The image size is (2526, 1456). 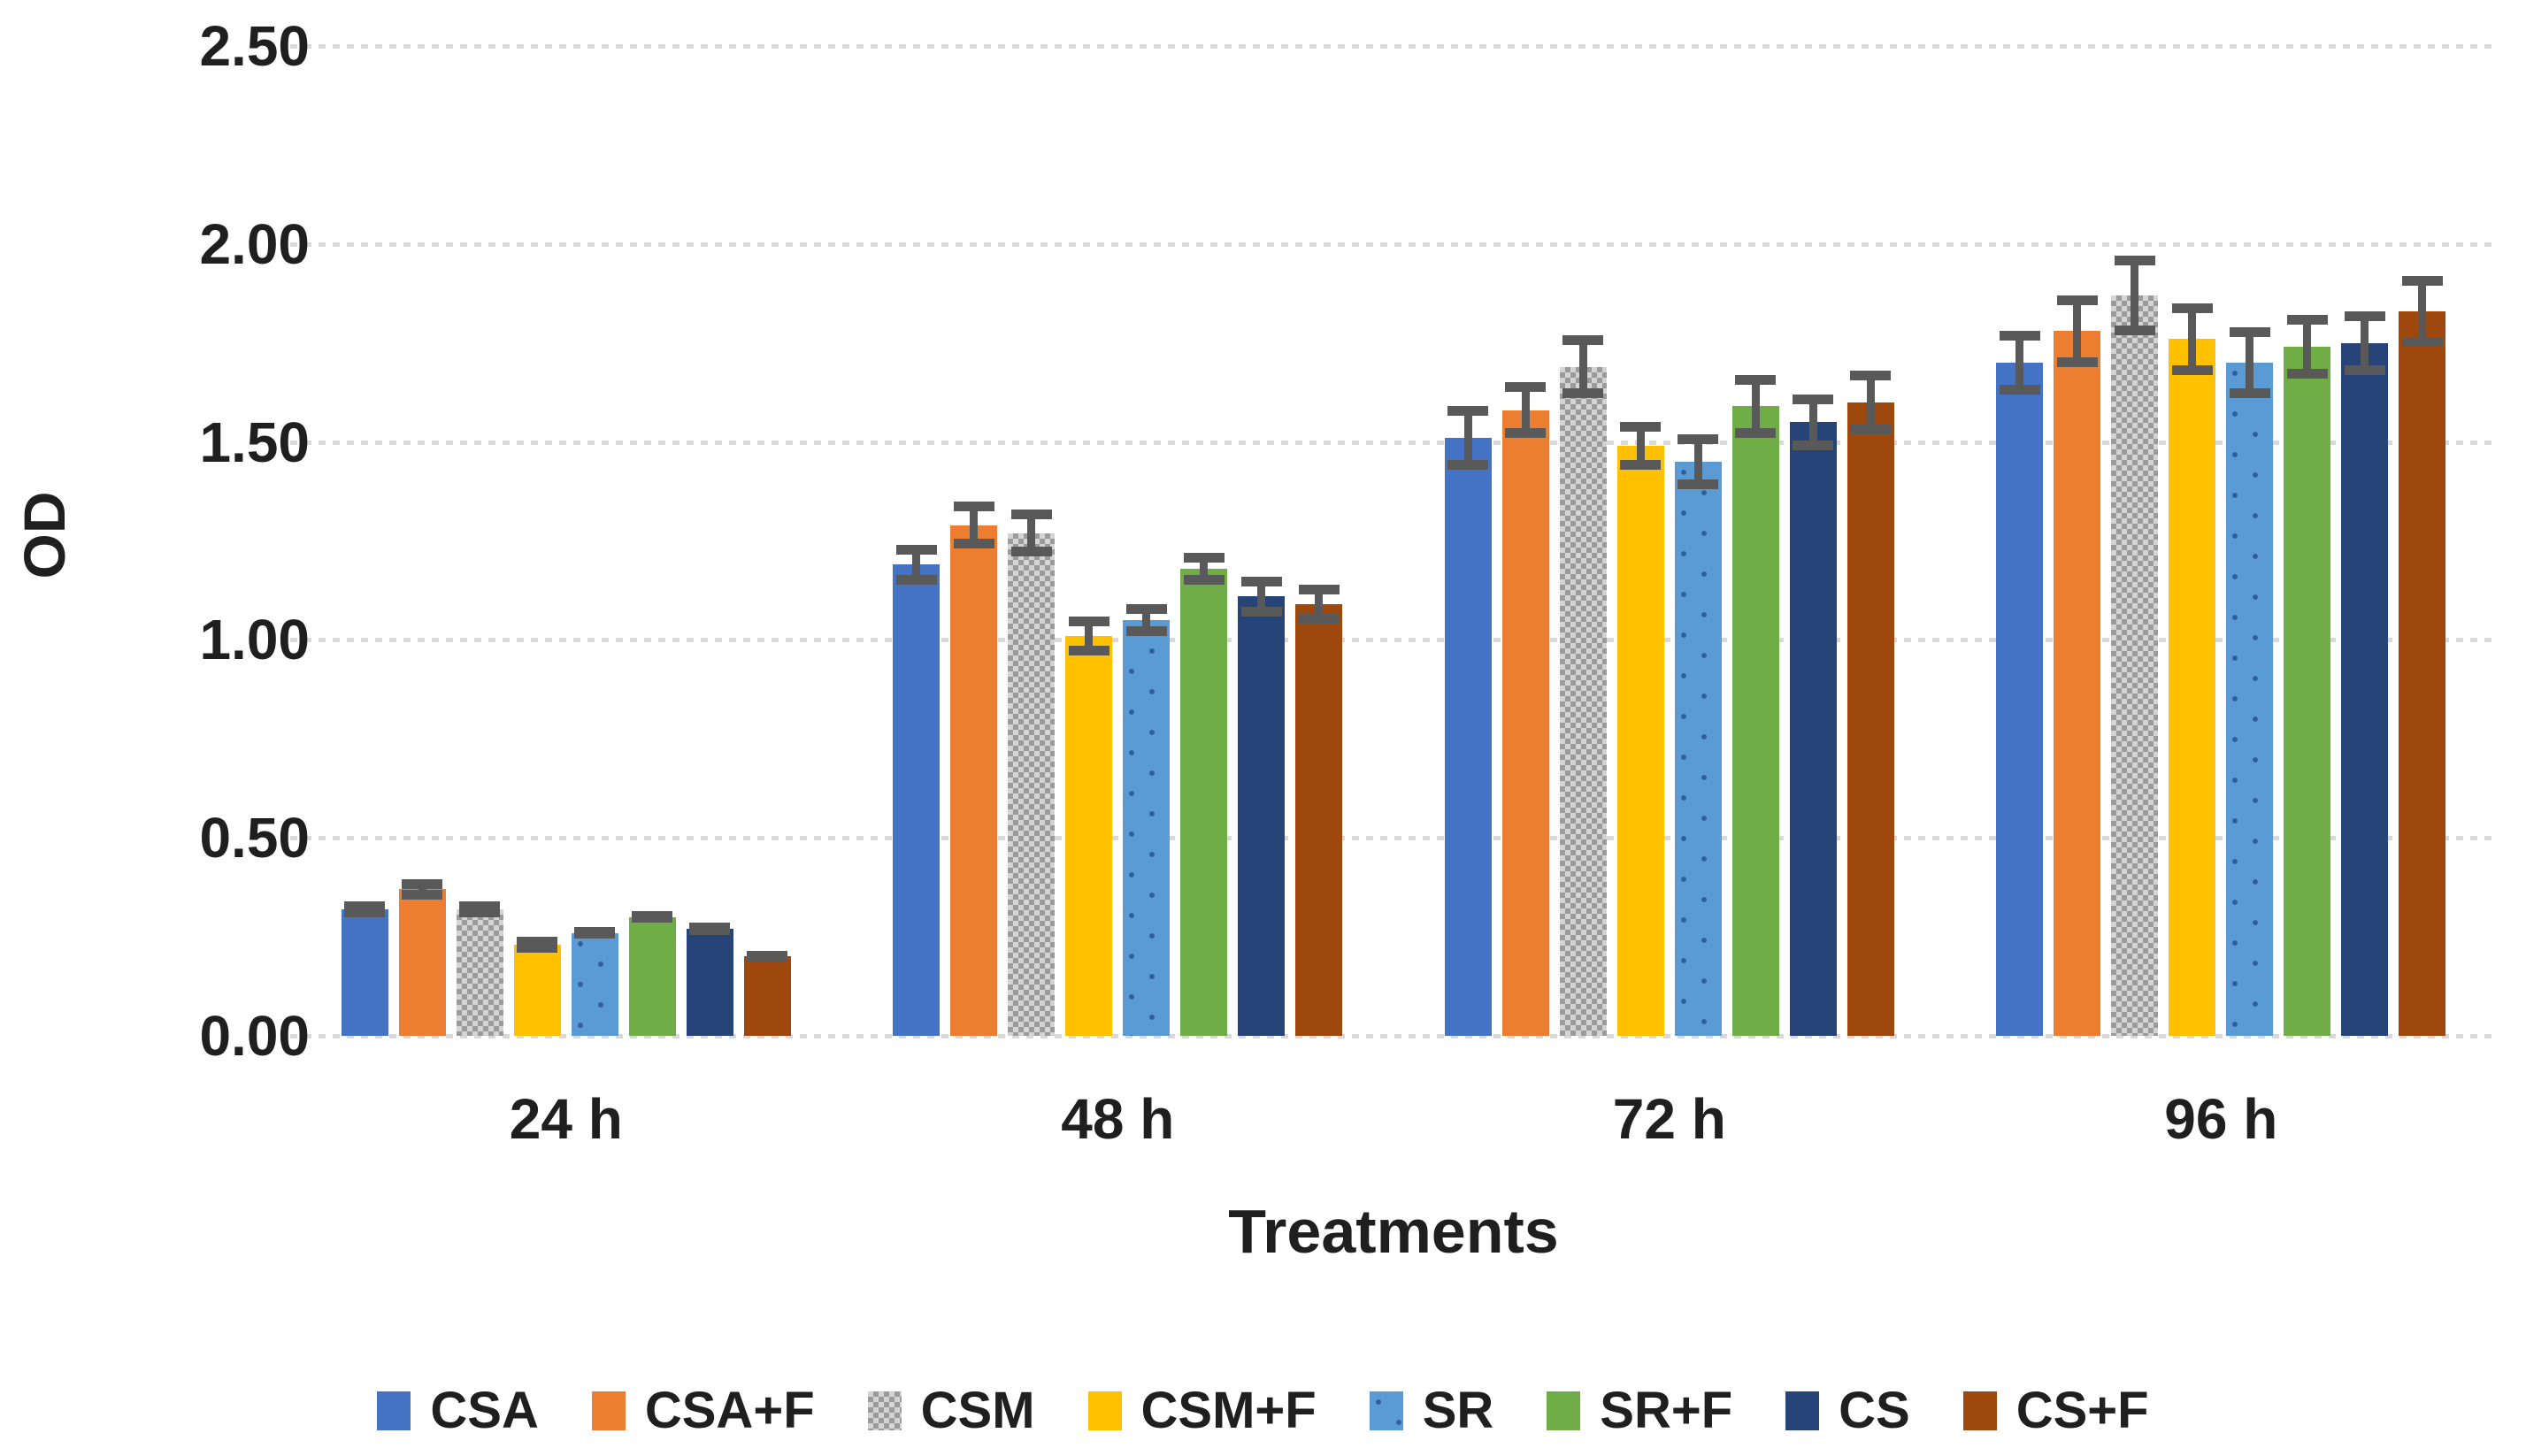 What do you see at coordinates (2077, 683) in the screenshot?
I see `bar-CSA+F-96h` at bounding box center [2077, 683].